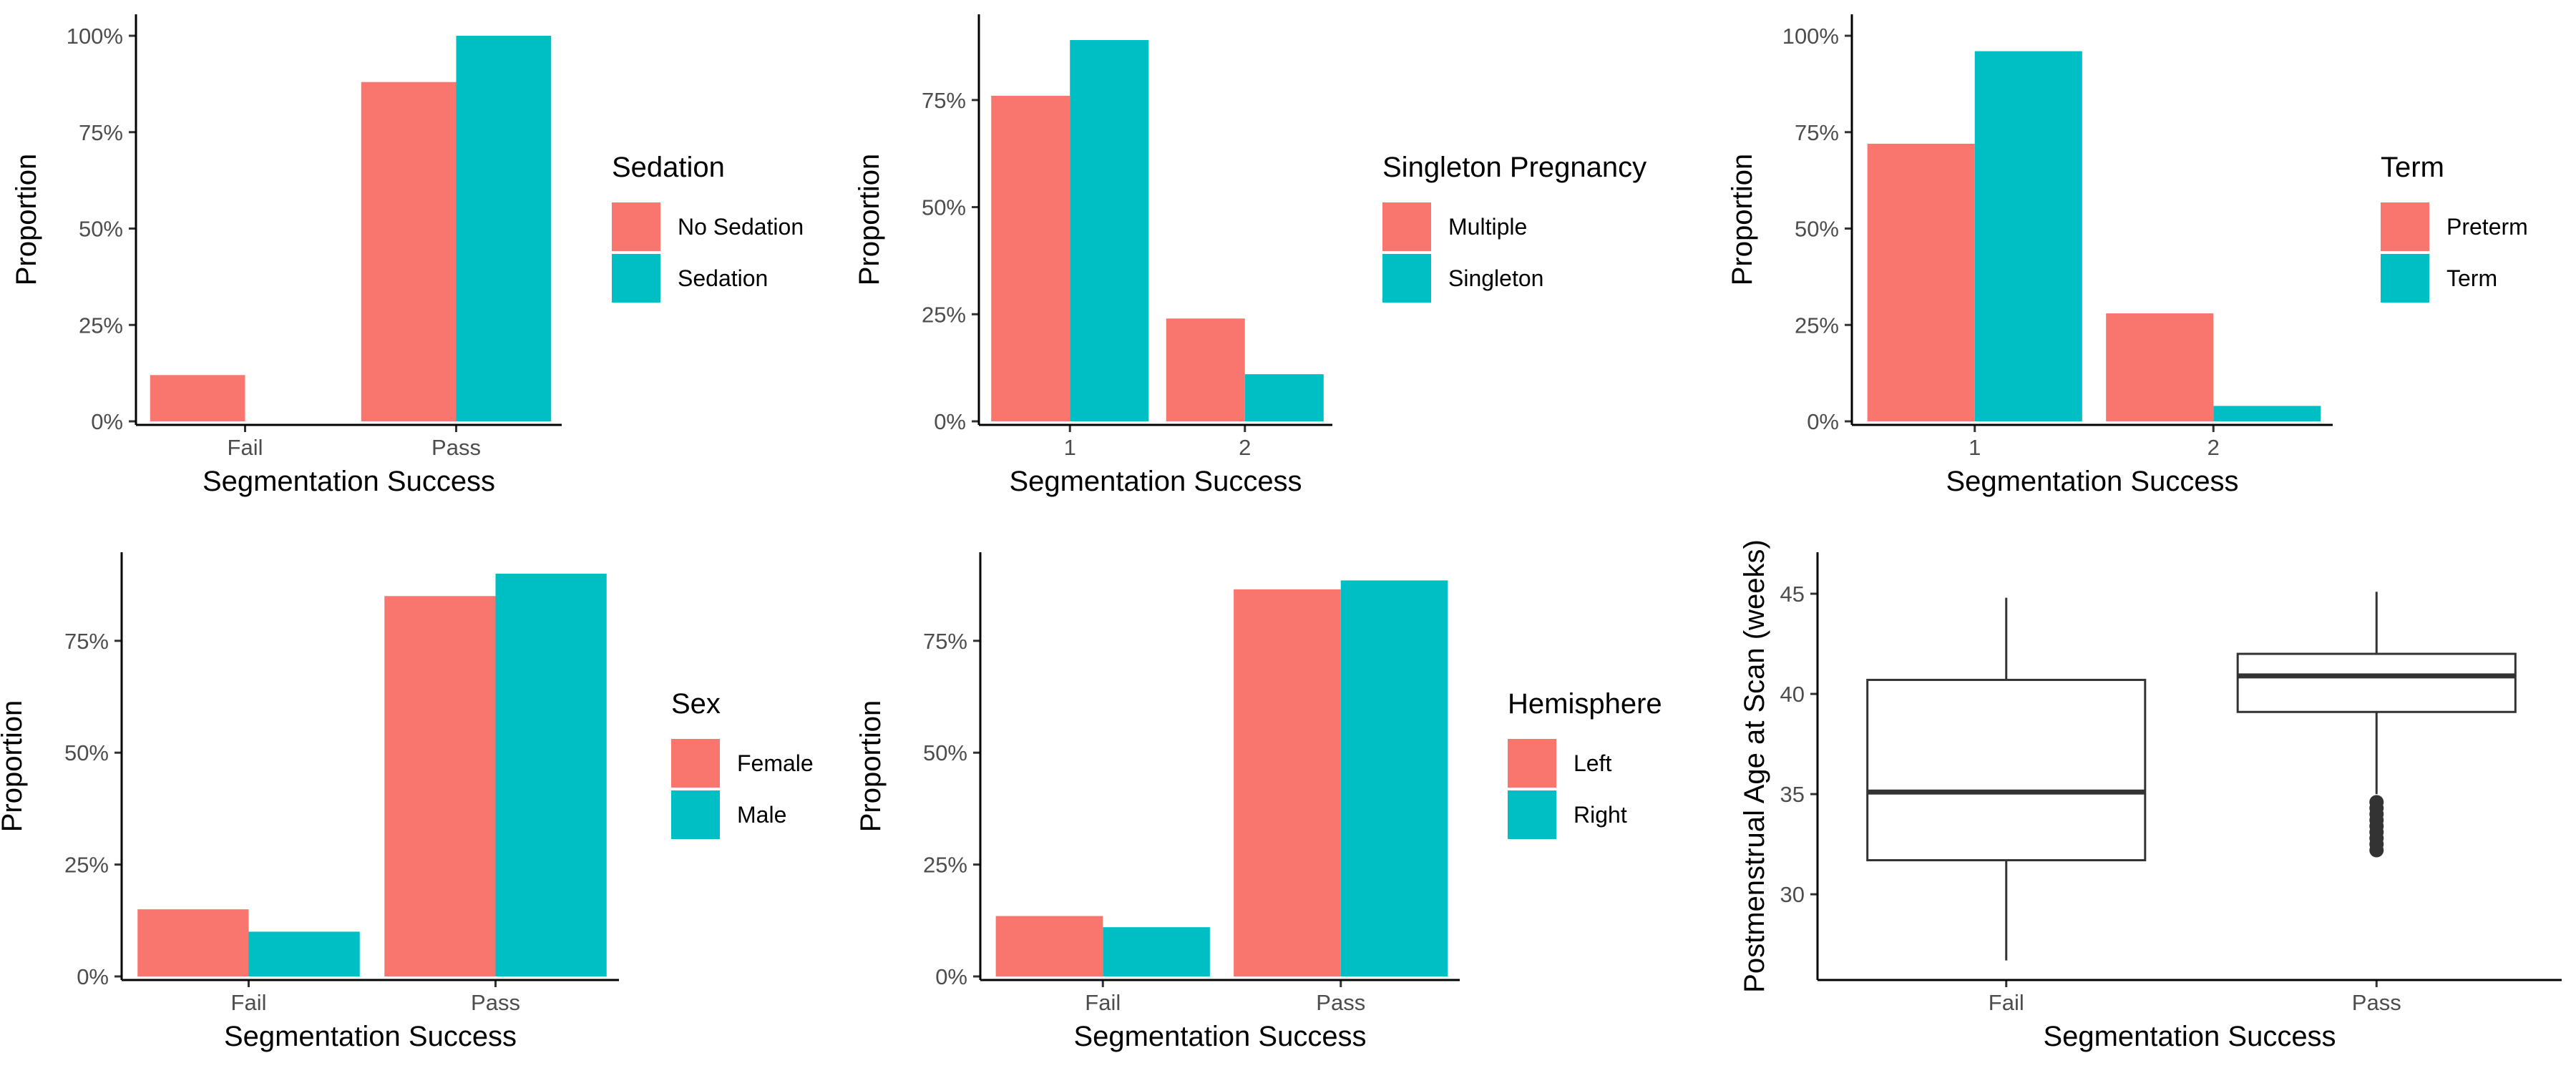  I want to click on y-axis-title: Postmenstrual Age at Scan (weeks), so click(1754, 766).